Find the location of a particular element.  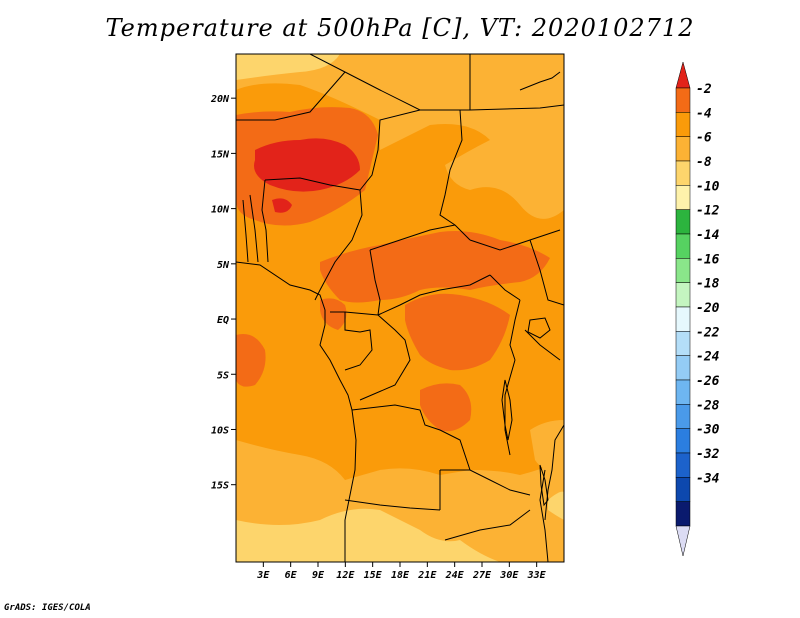

border-congo-drc is located at coordinates (385, 357).